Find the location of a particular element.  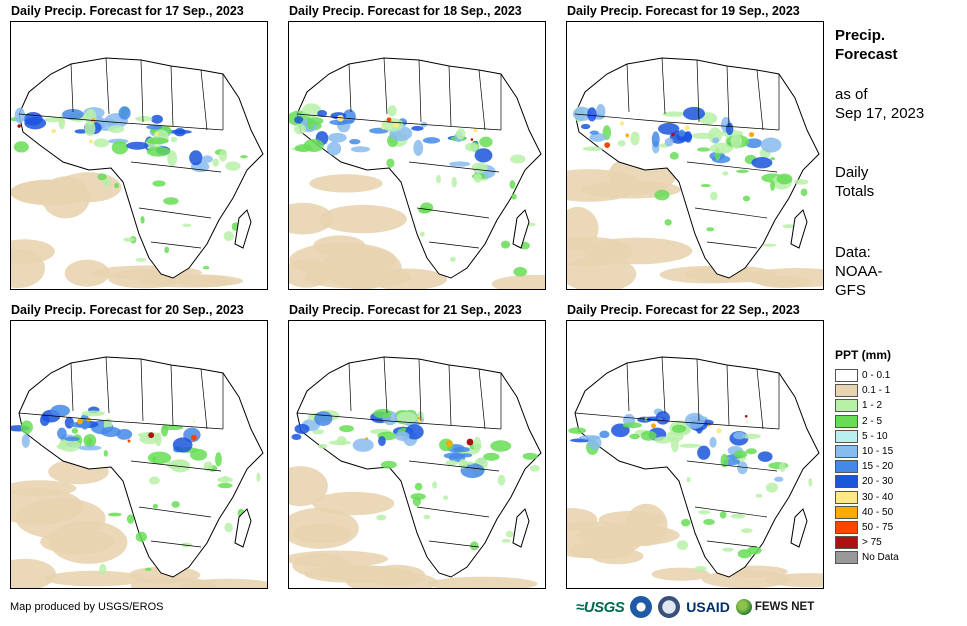

fews-net-logo: FEWS NET is located at coordinates (775, 607).